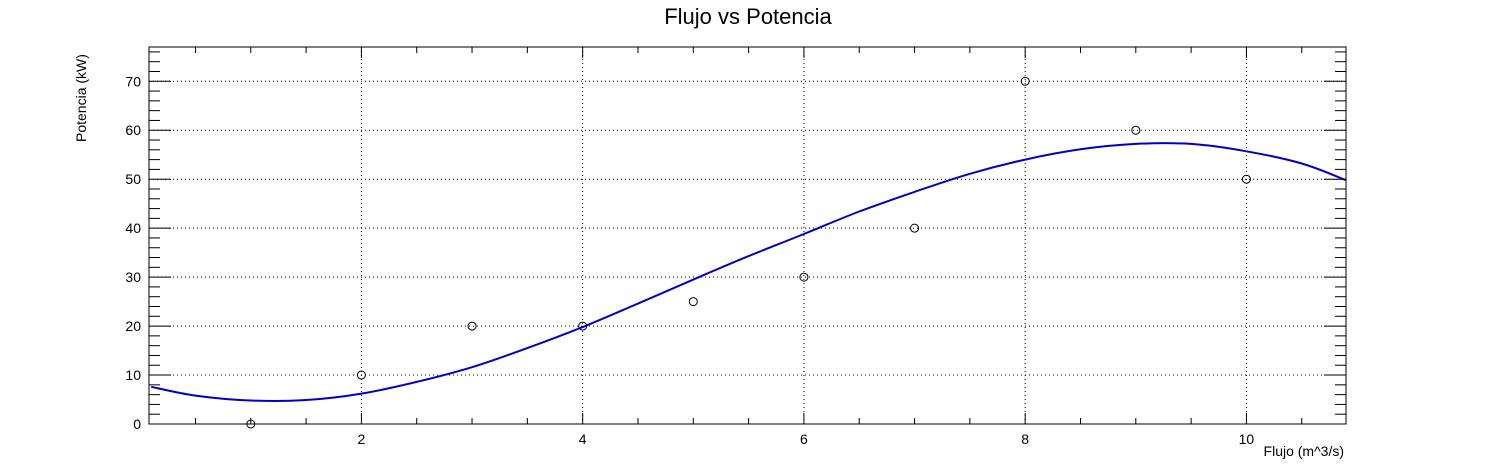 This screenshot has width=1496, height=472. Describe the element at coordinates (133, 130) in the screenshot. I see `y-tick-label: 60` at that location.